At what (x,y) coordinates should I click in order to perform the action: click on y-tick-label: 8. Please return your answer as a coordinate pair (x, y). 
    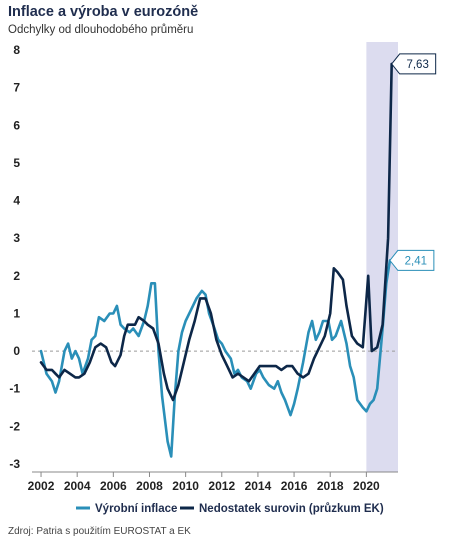
    Looking at the image, I should click on (16, 50).